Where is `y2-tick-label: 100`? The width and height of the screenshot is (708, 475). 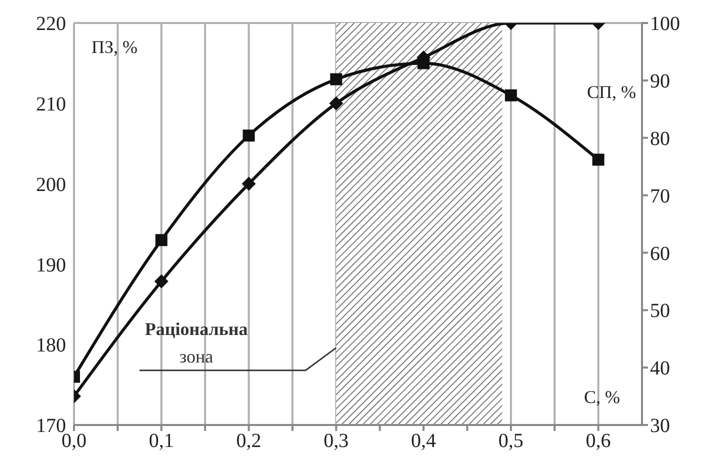 y2-tick-label: 100 is located at coordinates (665, 24).